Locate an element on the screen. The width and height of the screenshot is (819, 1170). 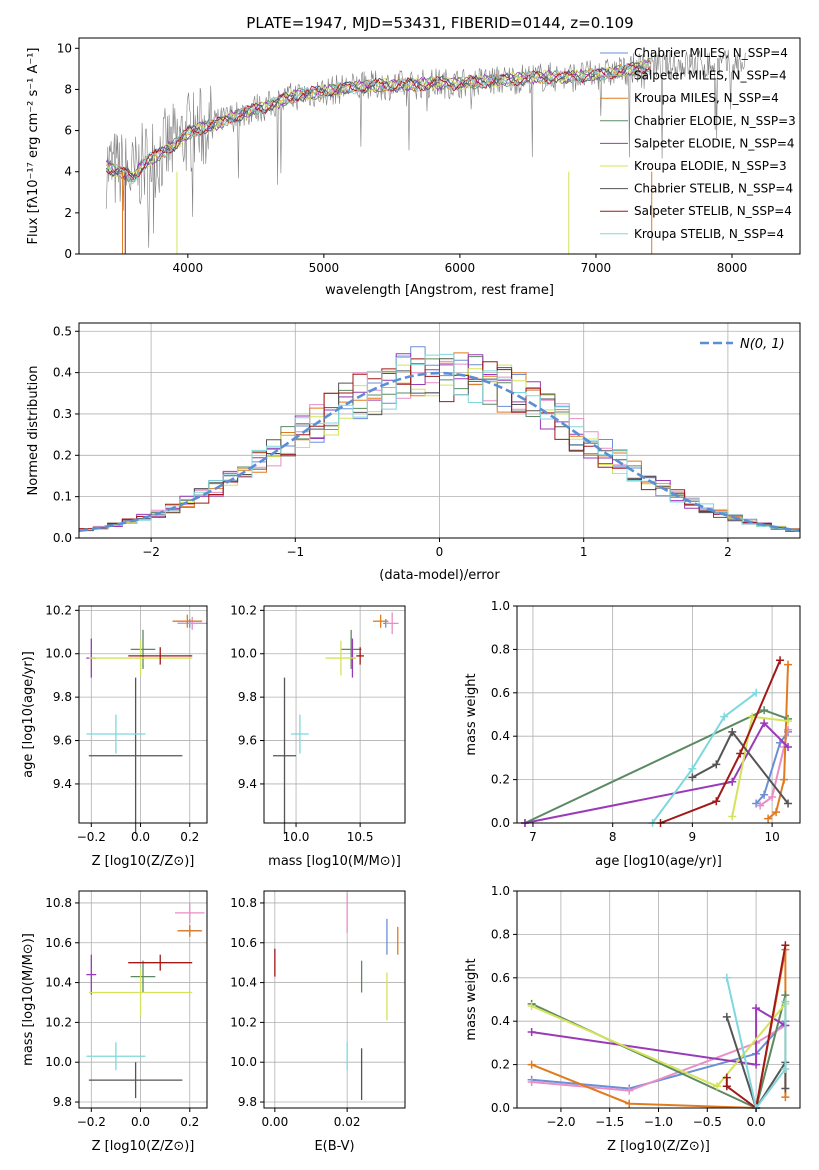
mass-vs-ebv-panel: 0.00 0.02 9.8 10.0 10.2 10.4 10.6 10.8 E(B-V) is located at coordinates (318, 1022).